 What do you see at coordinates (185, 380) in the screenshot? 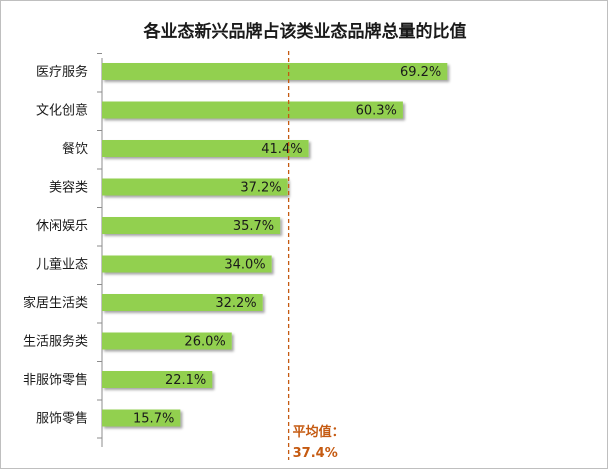
I see `value-label: 22.1%` at bounding box center [185, 380].